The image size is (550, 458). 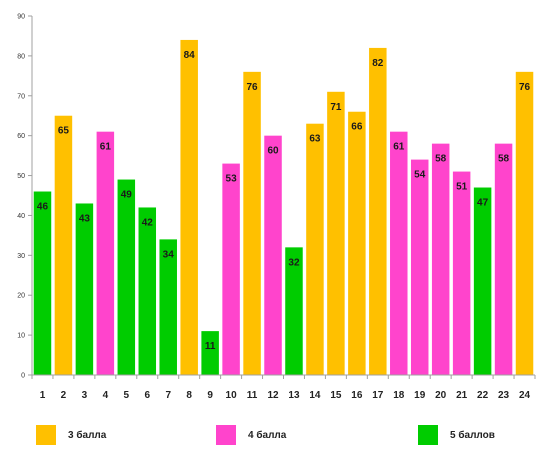 What do you see at coordinates (21, 176) in the screenshot?
I see `y-tick-label: 50` at bounding box center [21, 176].